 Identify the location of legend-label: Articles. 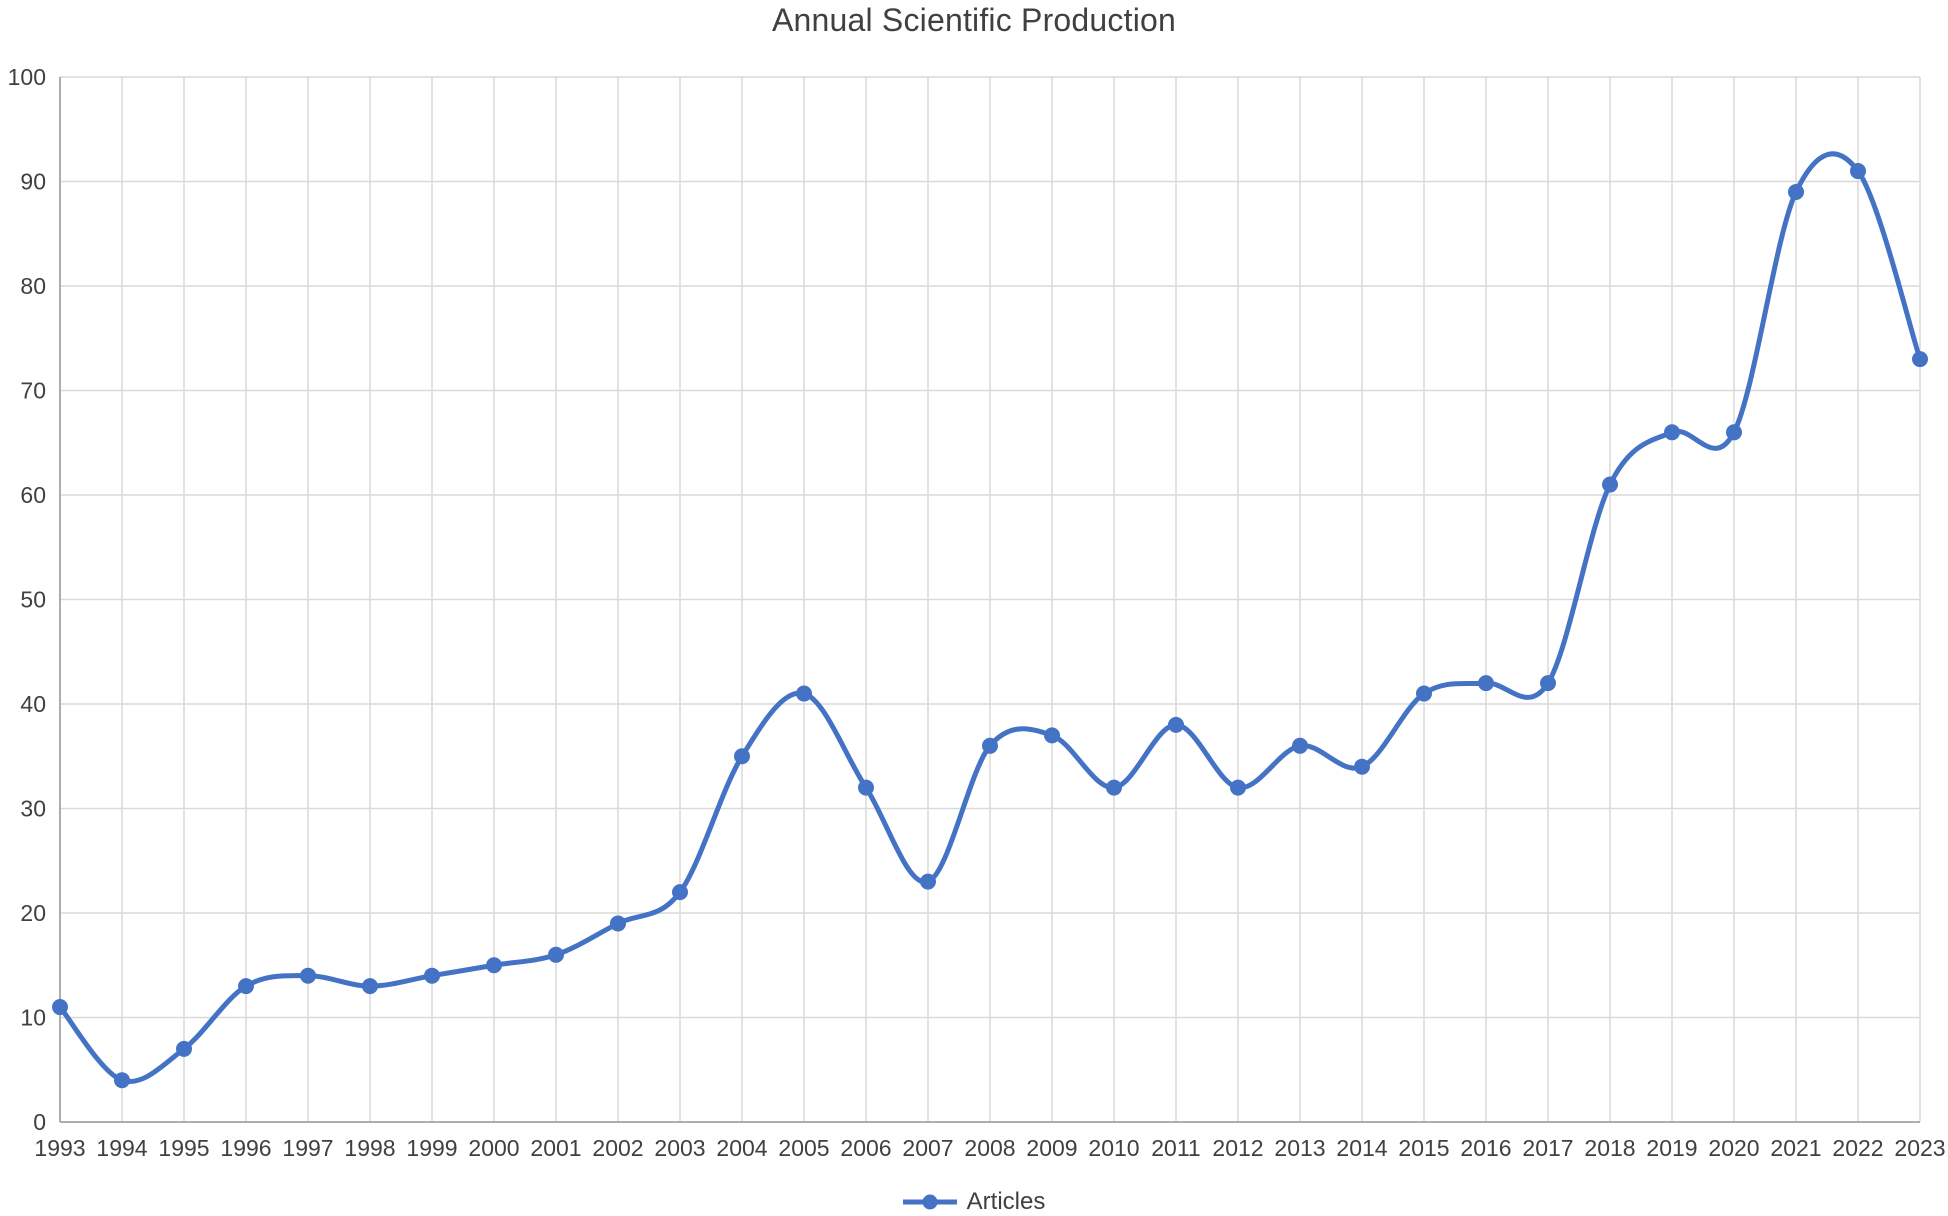
(1006, 1201).